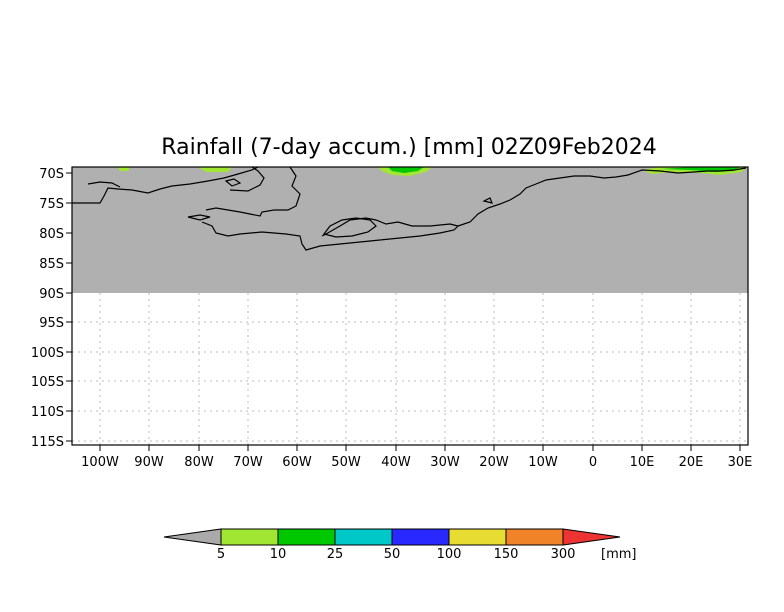 The height and width of the screenshot is (612, 784). I want to click on lon-label: 60W, so click(297, 462).